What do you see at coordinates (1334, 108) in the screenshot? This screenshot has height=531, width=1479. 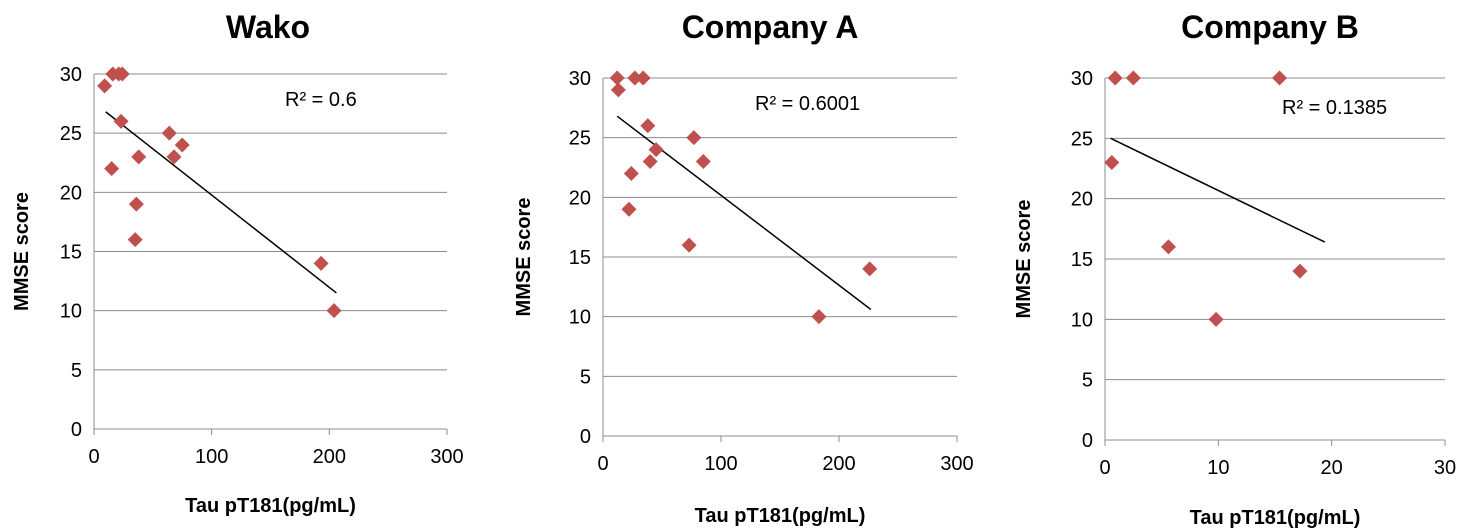 I see `r-squared-annotation: R² = 0.1385` at bounding box center [1334, 108].